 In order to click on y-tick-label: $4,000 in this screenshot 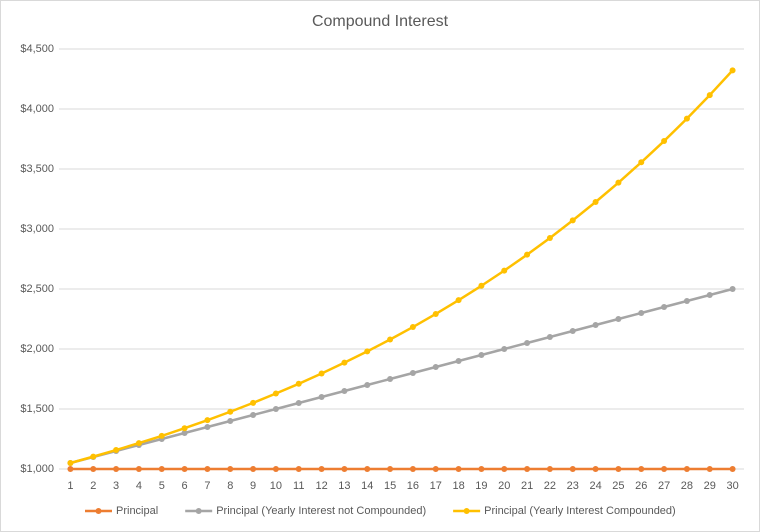, I will do `click(37, 109)`.